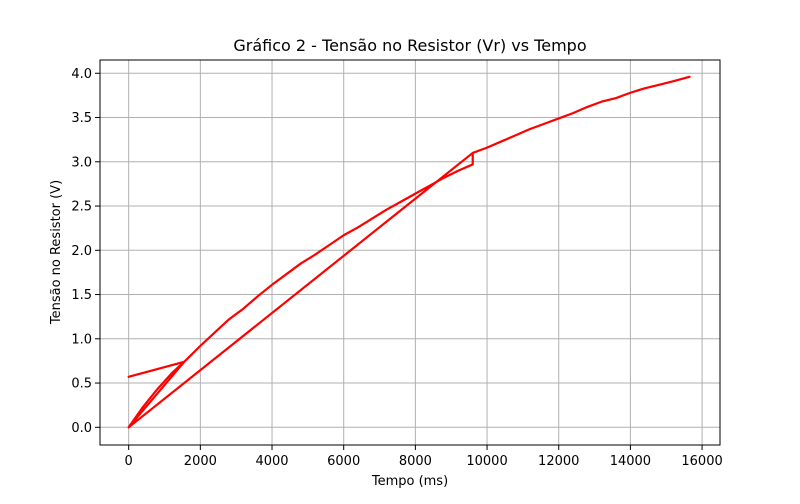  What do you see at coordinates (81, 162) in the screenshot?
I see `y-tick-label: 3.0` at bounding box center [81, 162].